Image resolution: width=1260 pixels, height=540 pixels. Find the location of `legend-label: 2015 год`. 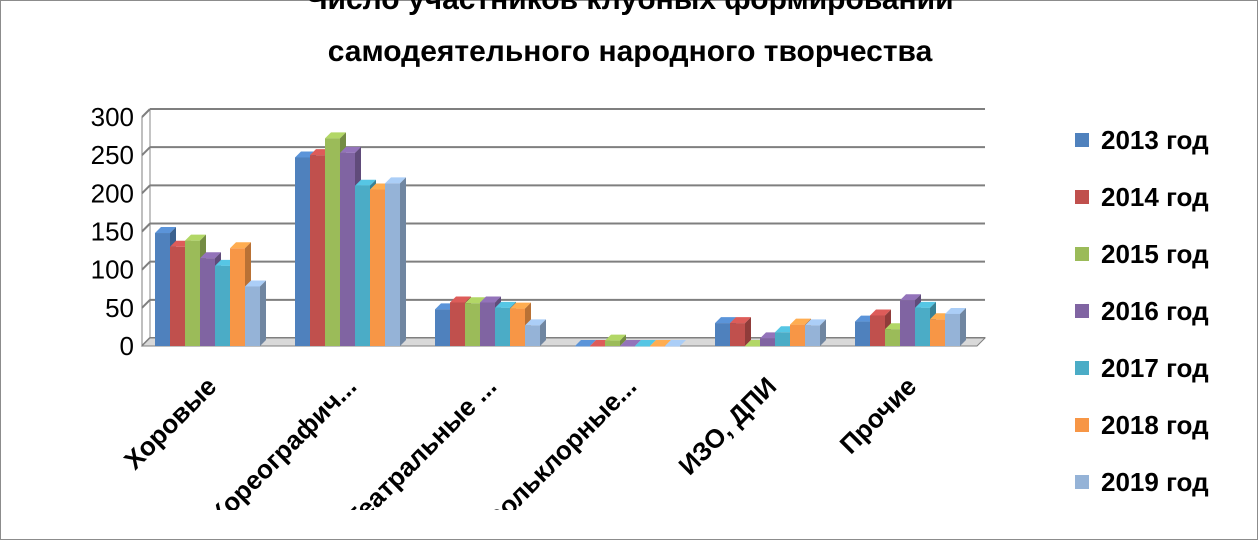

legend-label: 2015 год is located at coordinates (1155, 254).